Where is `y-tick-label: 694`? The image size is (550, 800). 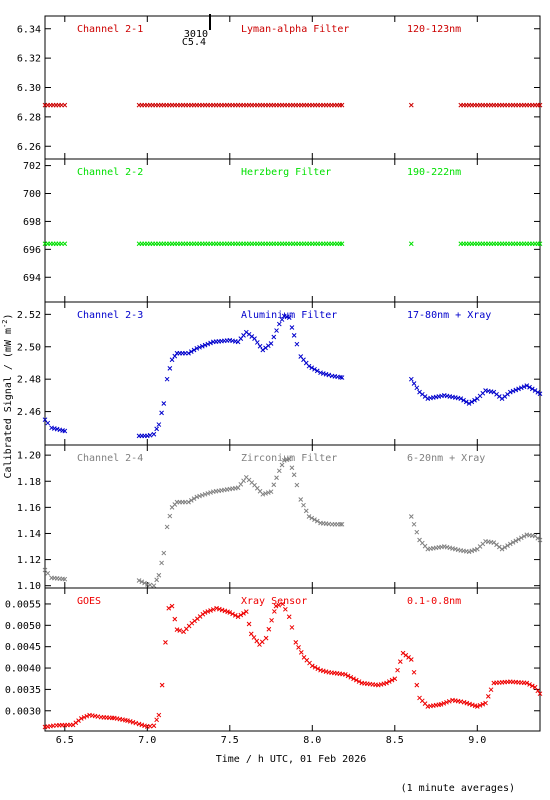
y-tick-label: 694 is located at coordinates (32, 278).